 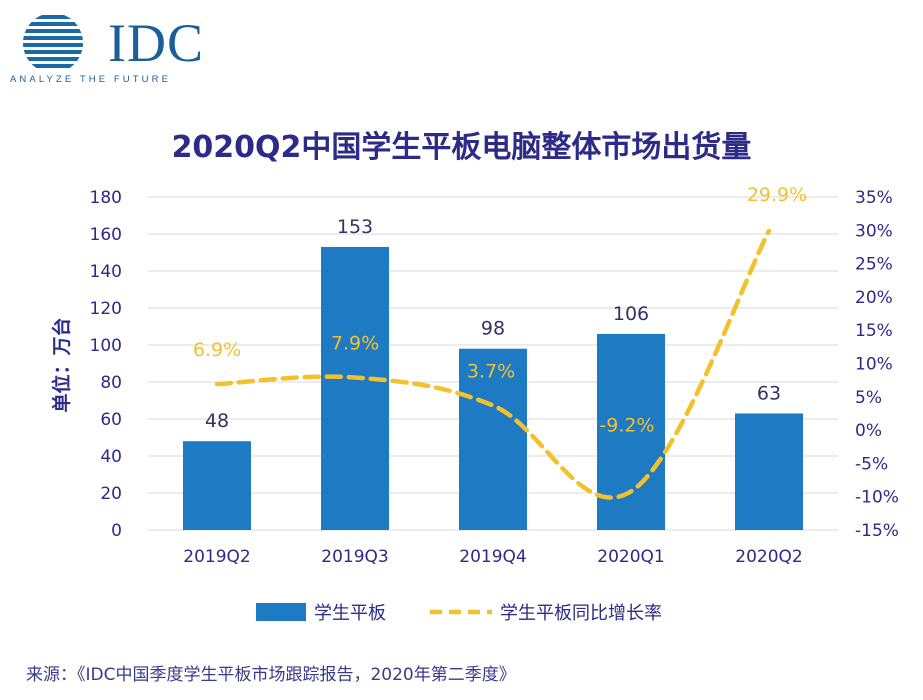 What do you see at coordinates (271, 675) in the screenshot?
I see `source-note: 来源：《IDC中国季度学生平板市场跟踪报告，2020年第二季度》` at bounding box center [271, 675].